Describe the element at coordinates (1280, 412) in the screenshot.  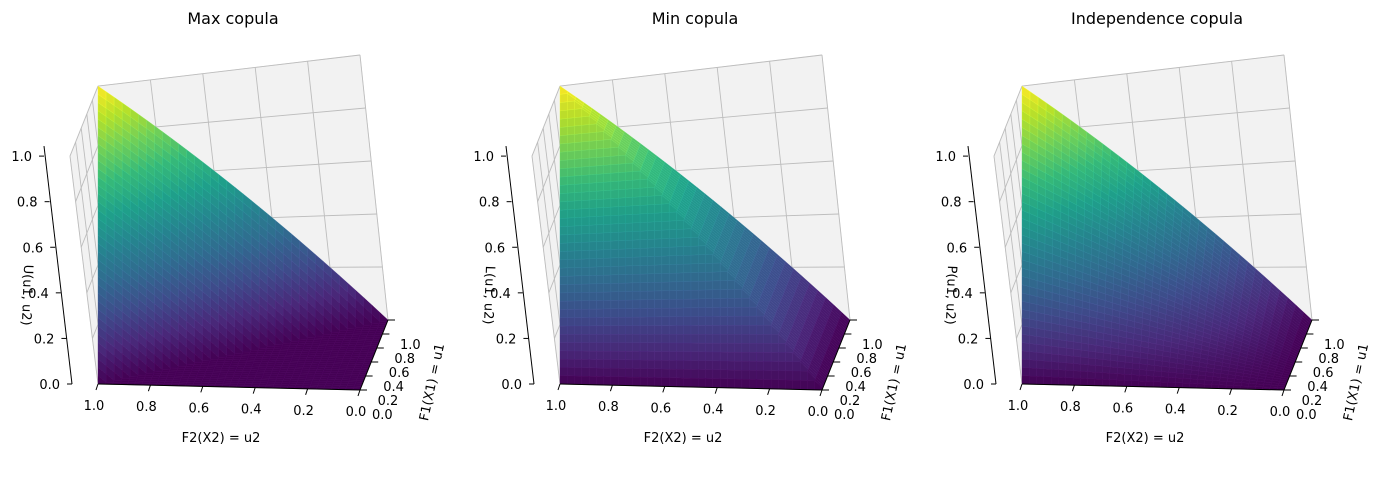
I see `x-tick-label: 0.0` at that location.